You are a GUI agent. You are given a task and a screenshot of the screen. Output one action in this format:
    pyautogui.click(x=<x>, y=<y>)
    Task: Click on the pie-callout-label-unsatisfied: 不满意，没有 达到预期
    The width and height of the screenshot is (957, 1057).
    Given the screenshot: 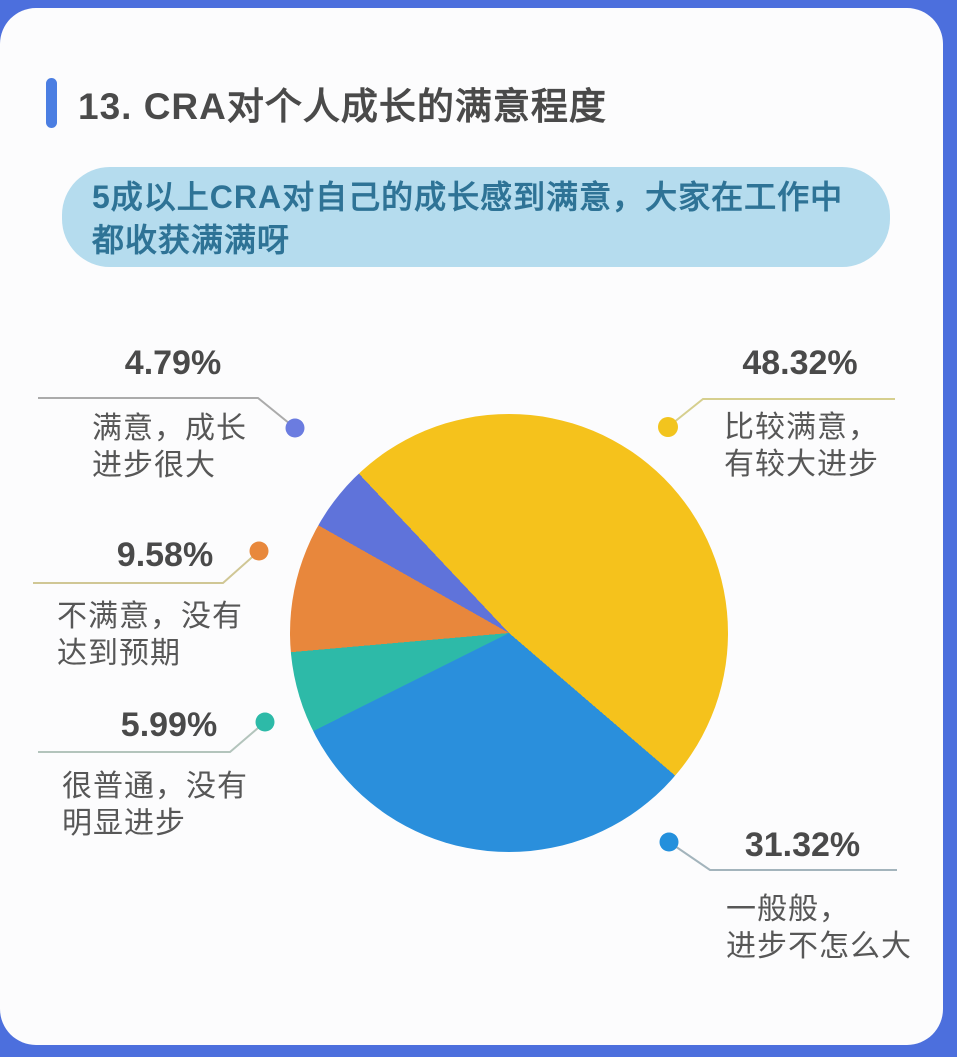 What is the action you would take?
    pyautogui.click(x=150, y=635)
    